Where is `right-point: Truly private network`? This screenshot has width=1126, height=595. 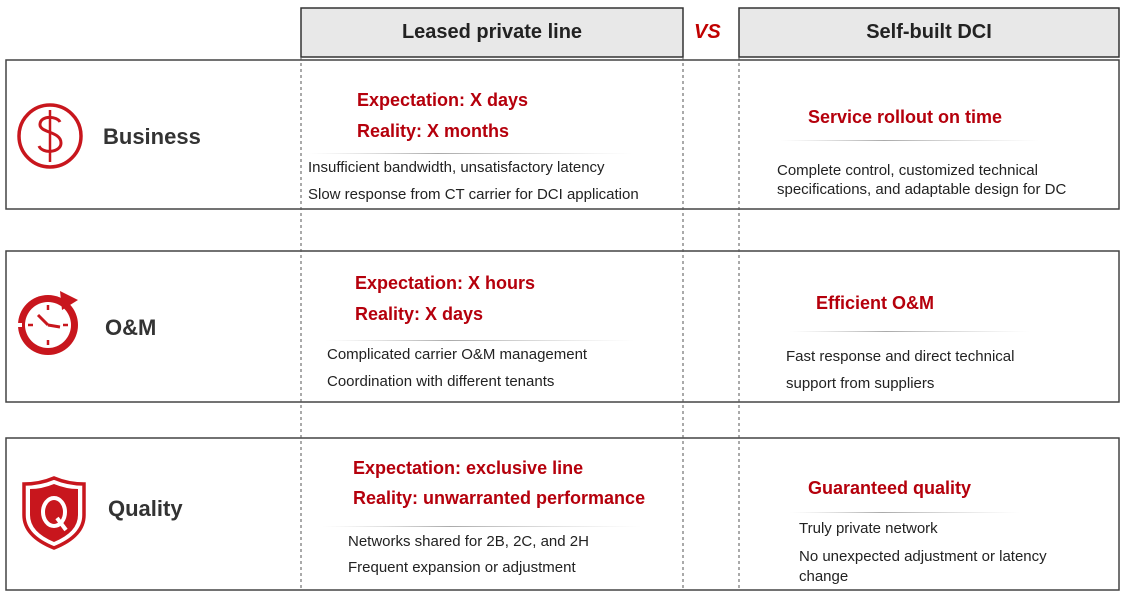 right-point: Truly private network is located at coordinates (868, 528).